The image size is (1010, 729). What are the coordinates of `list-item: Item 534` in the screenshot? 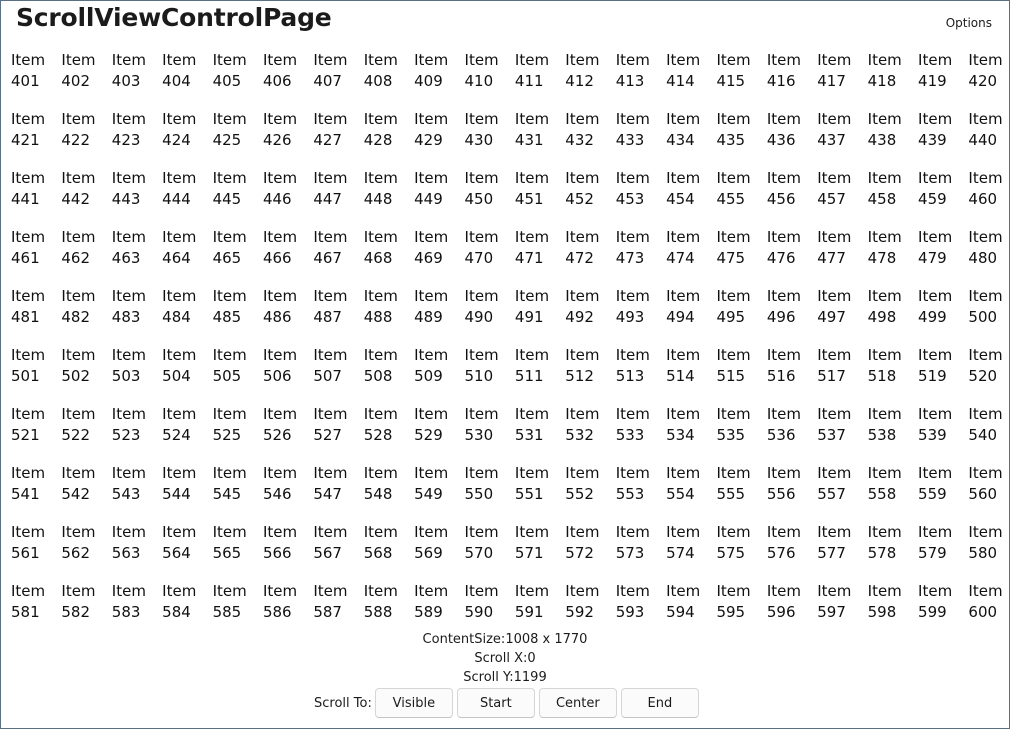 It's located at (681, 433).